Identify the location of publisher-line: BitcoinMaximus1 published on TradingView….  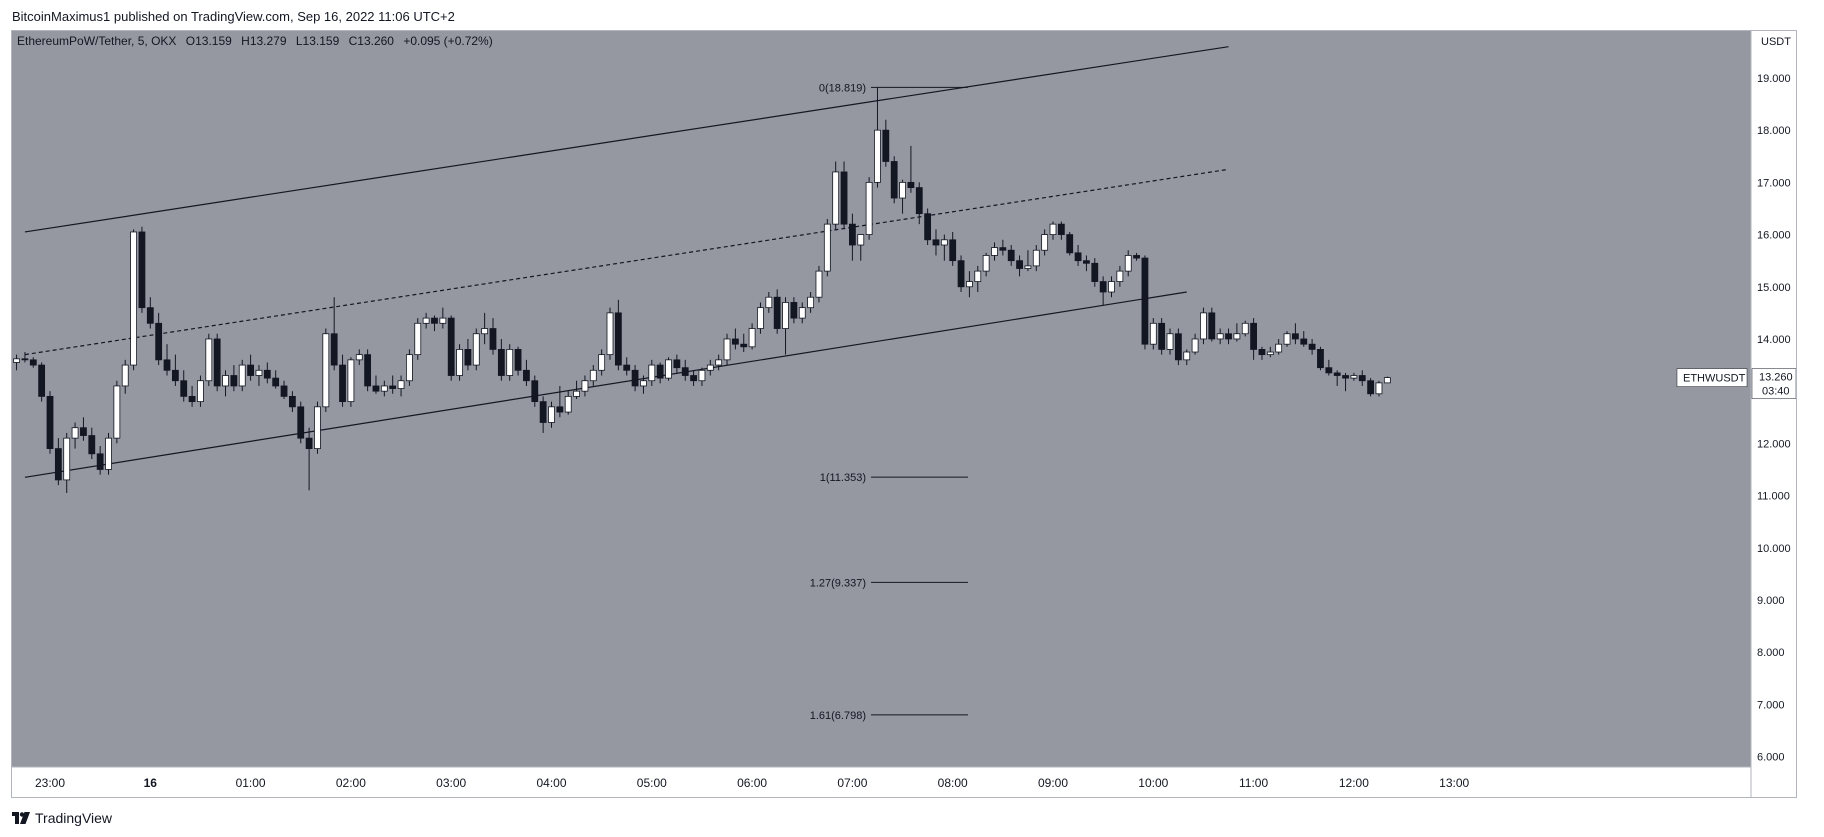
(233, 16).